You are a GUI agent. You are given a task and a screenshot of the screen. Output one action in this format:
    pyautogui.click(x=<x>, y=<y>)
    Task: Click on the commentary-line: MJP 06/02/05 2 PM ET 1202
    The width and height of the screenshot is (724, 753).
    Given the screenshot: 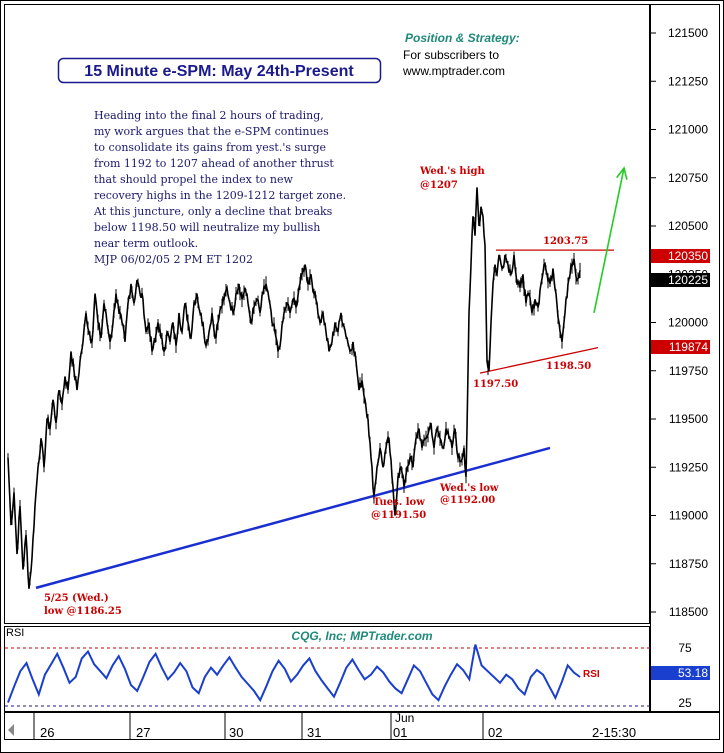 What is the action you would take?
    pyautogui.click(x=173, y=259)
    